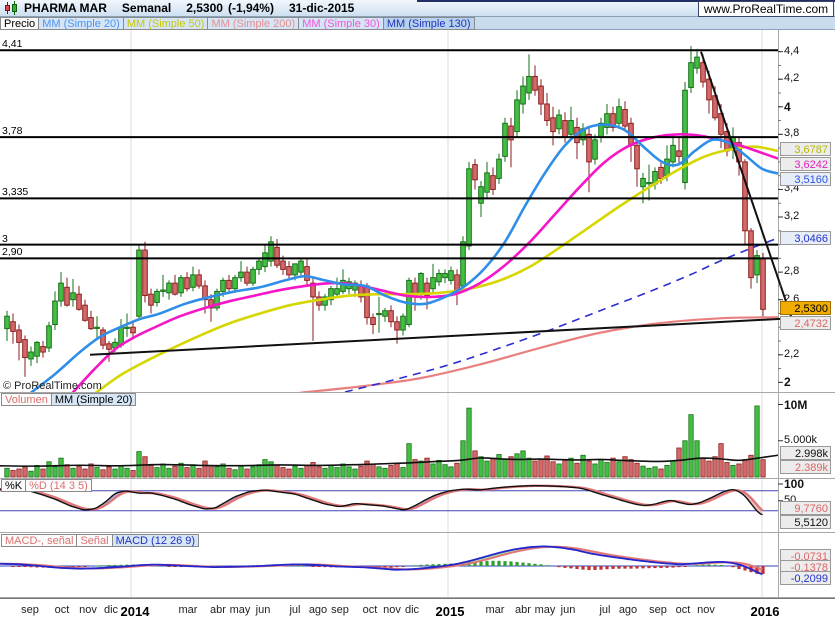 The image size is (835, 620). What do you see at coordinates (39, 540) in the screenshot?
I see `tab-macd-senal: MACD-, señal` at bounding box center [39, 540].